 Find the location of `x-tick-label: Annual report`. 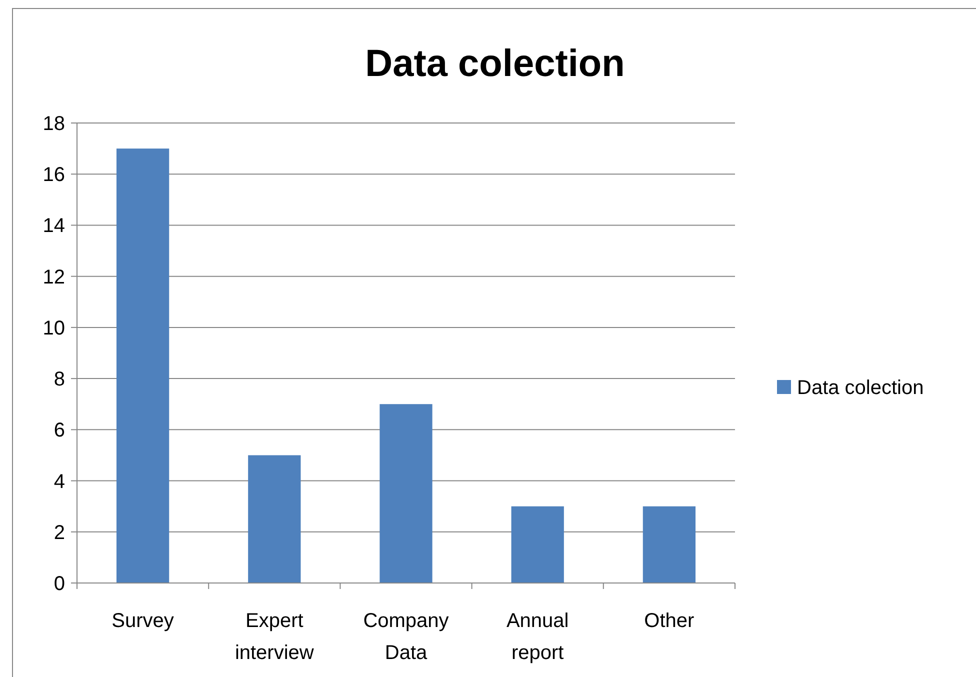

x-tick-label: Annual report is located at coordinates (537, 637).